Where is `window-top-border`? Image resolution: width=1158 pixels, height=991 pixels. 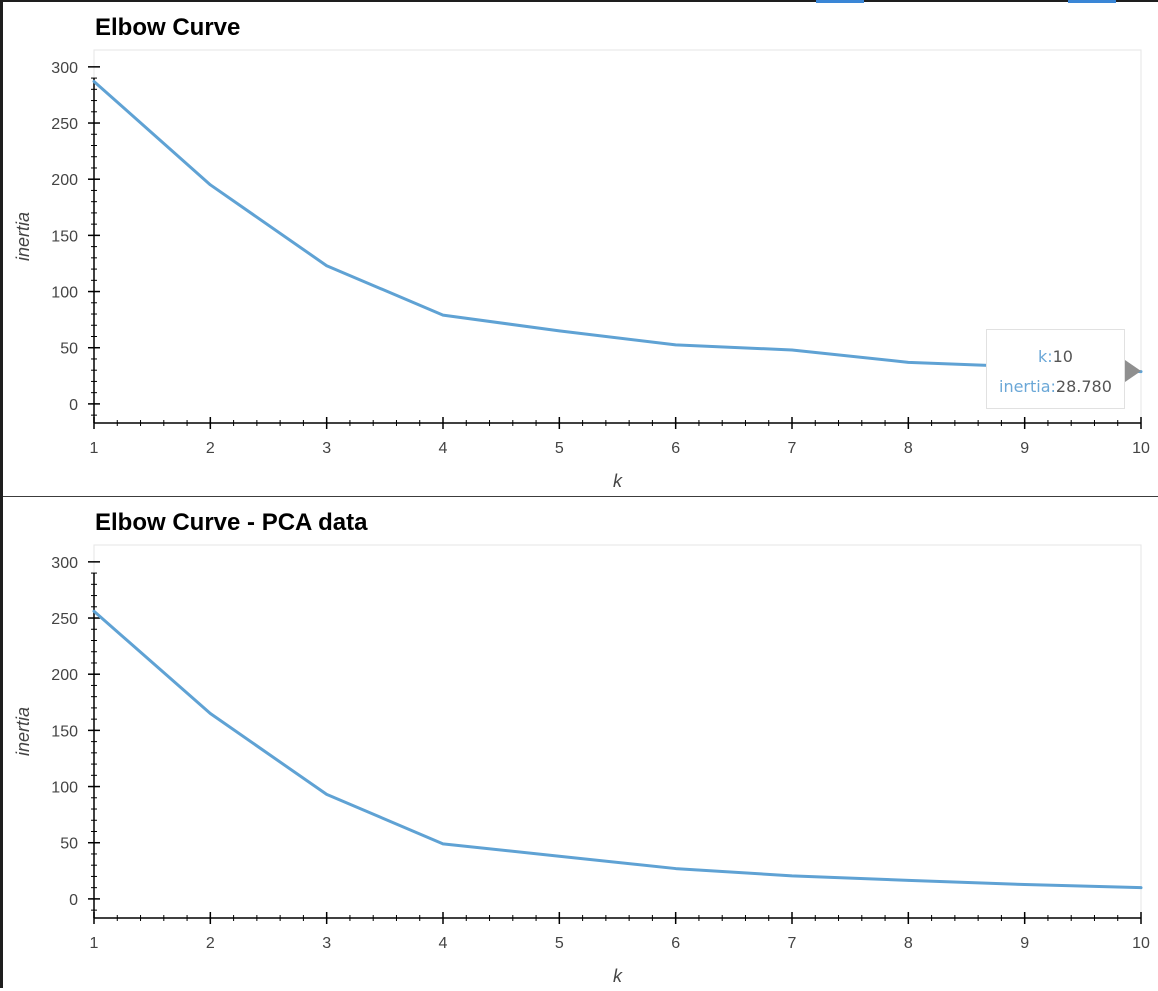 window-top-border is located at coordinates (579, 1).